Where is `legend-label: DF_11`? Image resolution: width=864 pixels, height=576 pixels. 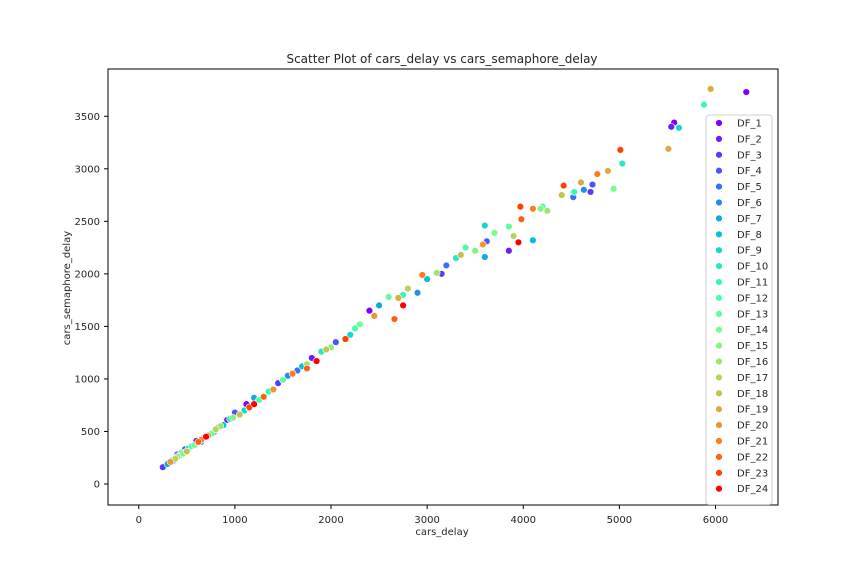
legend-label: DF_11 is located at coordinates (752, 283).